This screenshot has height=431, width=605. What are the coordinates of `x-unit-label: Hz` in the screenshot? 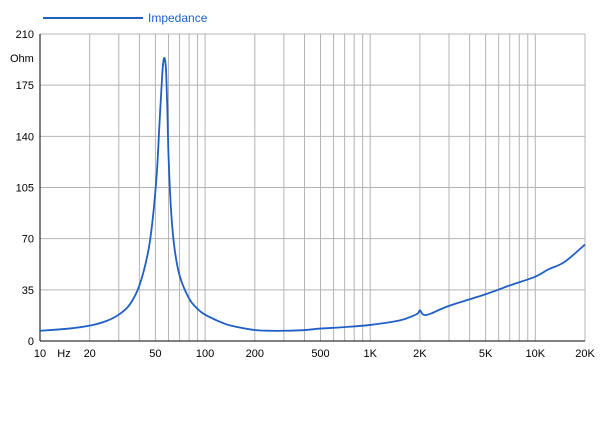 It's located at (63, 354).